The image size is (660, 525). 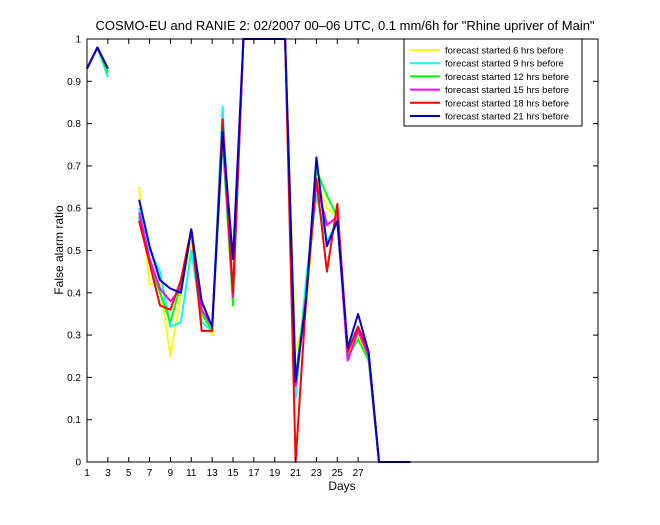 What do you see at coordinates (74, 420) in the screenshot?
I see `y-tick-label: 0.1` at bounding box center [74, 420].